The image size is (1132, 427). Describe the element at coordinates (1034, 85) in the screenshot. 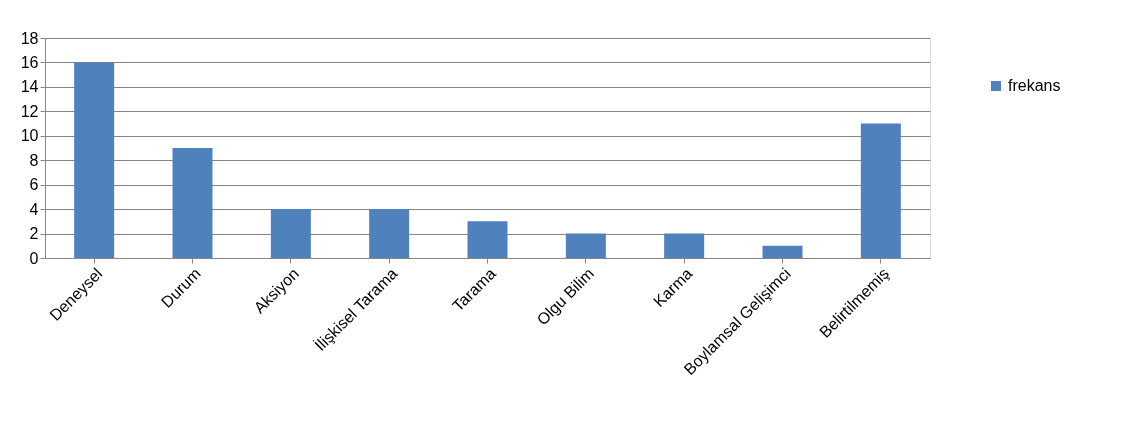

I see `legend-label: frekans` at that location.